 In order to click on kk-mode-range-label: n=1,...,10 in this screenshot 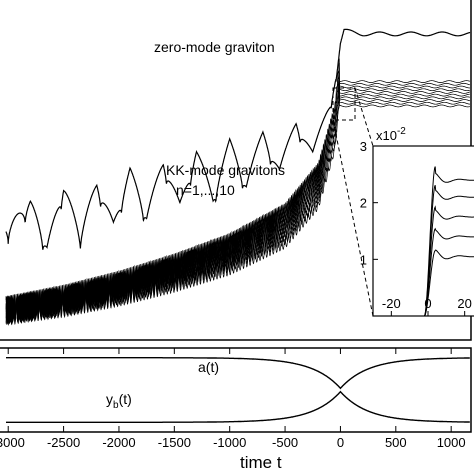, I will do `click(205, 190)`.